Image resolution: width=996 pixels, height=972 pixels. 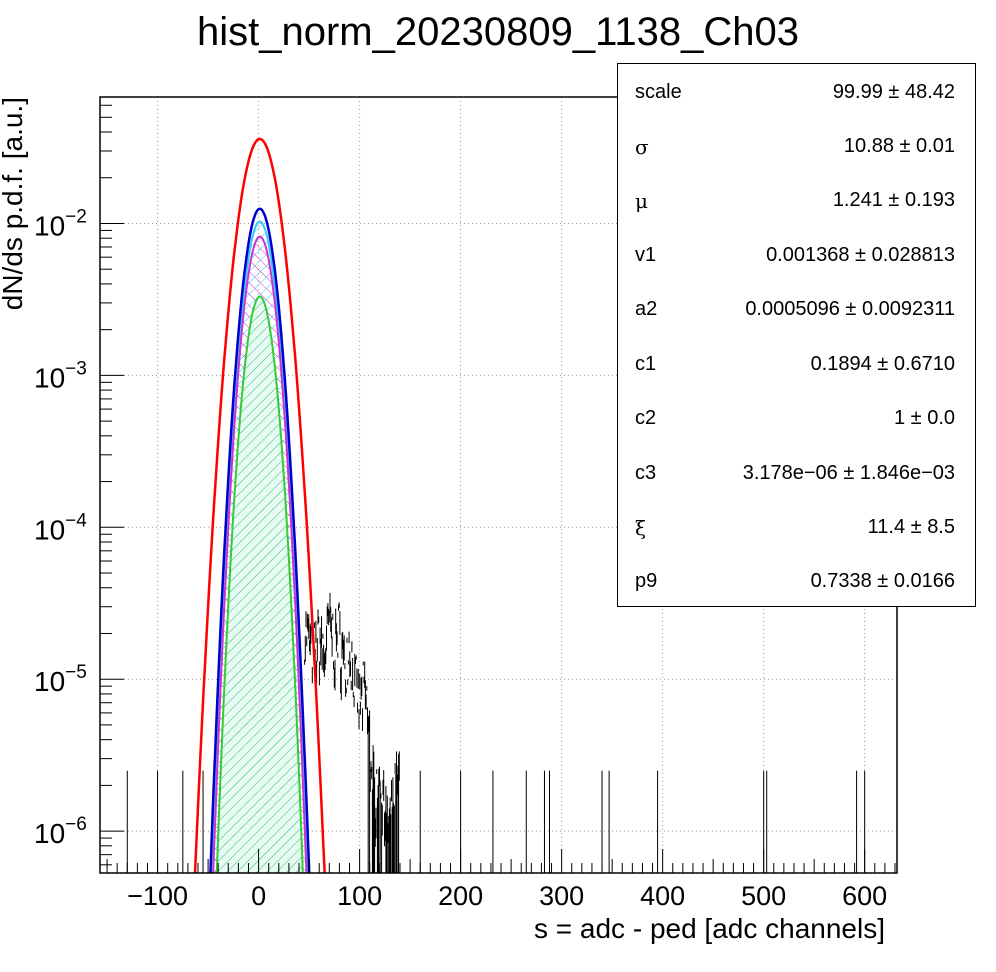 I want to click on x-axis-label: s = adc - ped [adc channels], so click(x=709, y=928).